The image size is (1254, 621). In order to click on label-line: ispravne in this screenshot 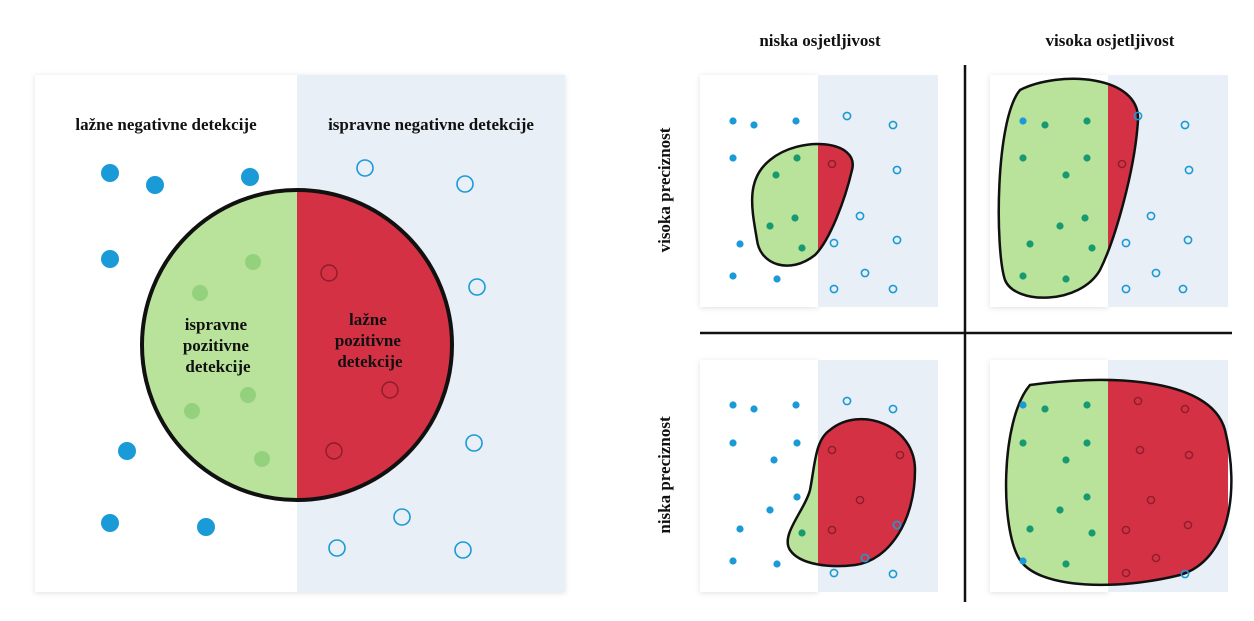, I will do `click(216, 324)`.